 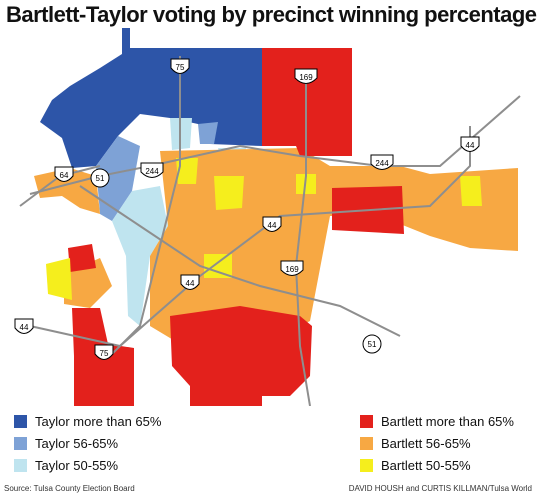 I want to click on shield-i44-ne: 44, so click(x=470, y=144).